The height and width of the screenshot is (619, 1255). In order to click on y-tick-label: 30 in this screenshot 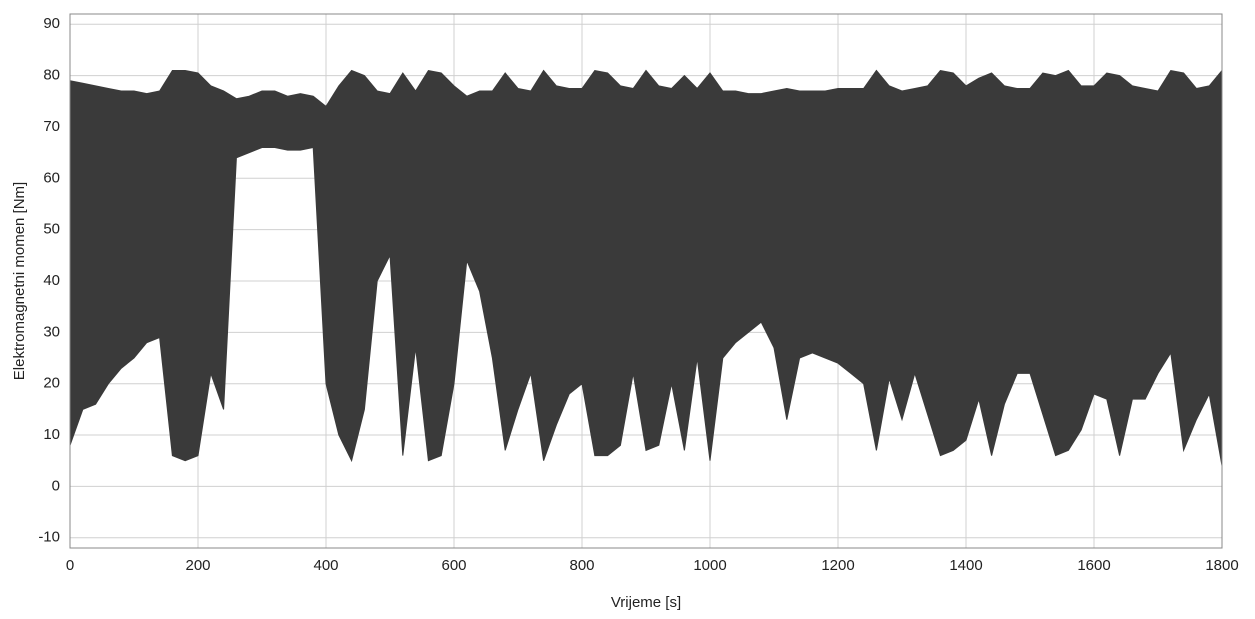, I will do `click(51, 331)`.